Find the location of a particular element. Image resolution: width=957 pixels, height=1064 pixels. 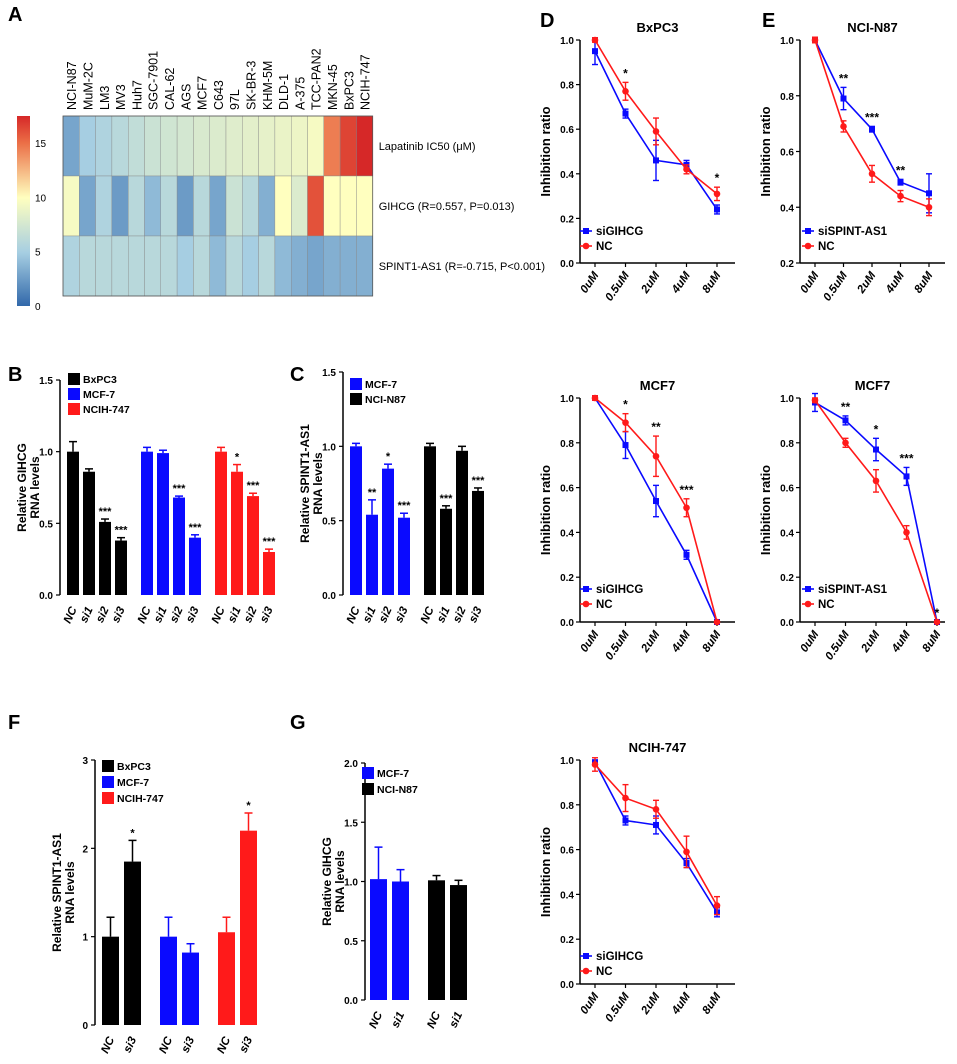

heatmap-column-label: AGS is located at coordinates (186, 97).